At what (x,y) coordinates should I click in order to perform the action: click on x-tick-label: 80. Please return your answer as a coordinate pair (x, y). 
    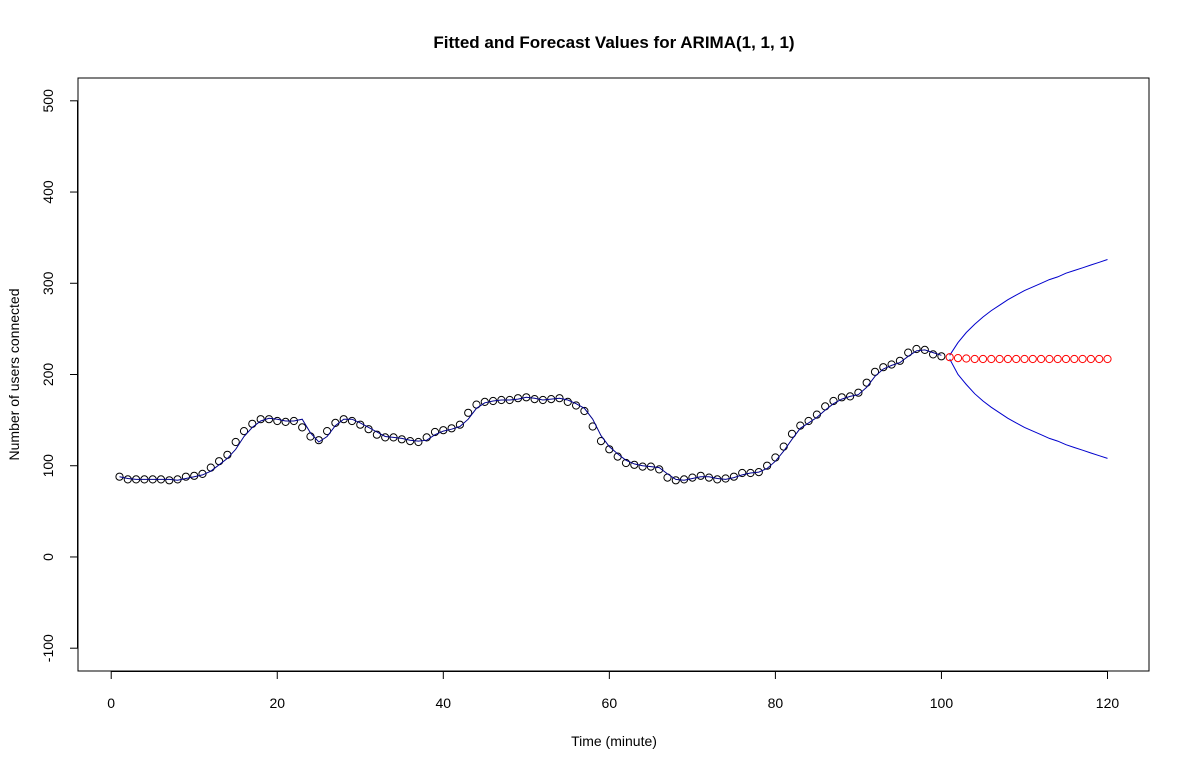
    Looking at the image, I should click on (776, 703).